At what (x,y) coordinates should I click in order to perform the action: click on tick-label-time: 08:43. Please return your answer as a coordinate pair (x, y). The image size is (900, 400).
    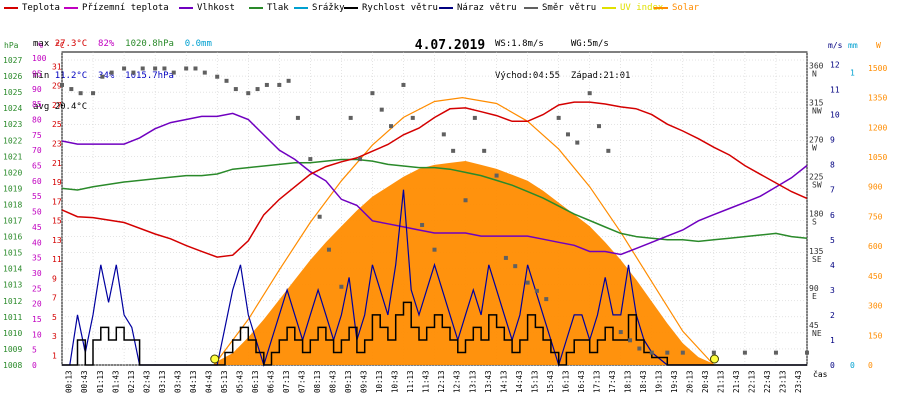
    Looking at the image, I should click on (333, 381).